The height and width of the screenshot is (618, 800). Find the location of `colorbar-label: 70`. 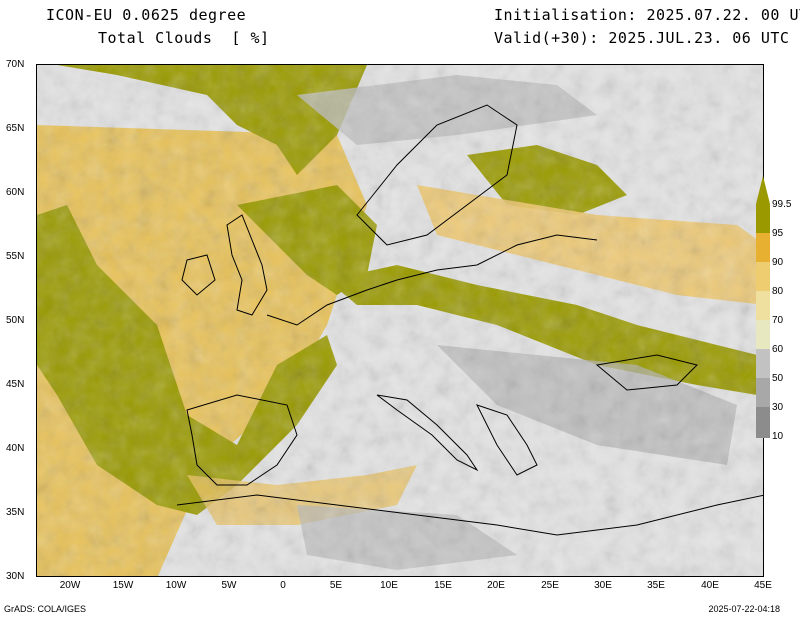

colorbar-label: 70 is located at coordinates (778, 320).